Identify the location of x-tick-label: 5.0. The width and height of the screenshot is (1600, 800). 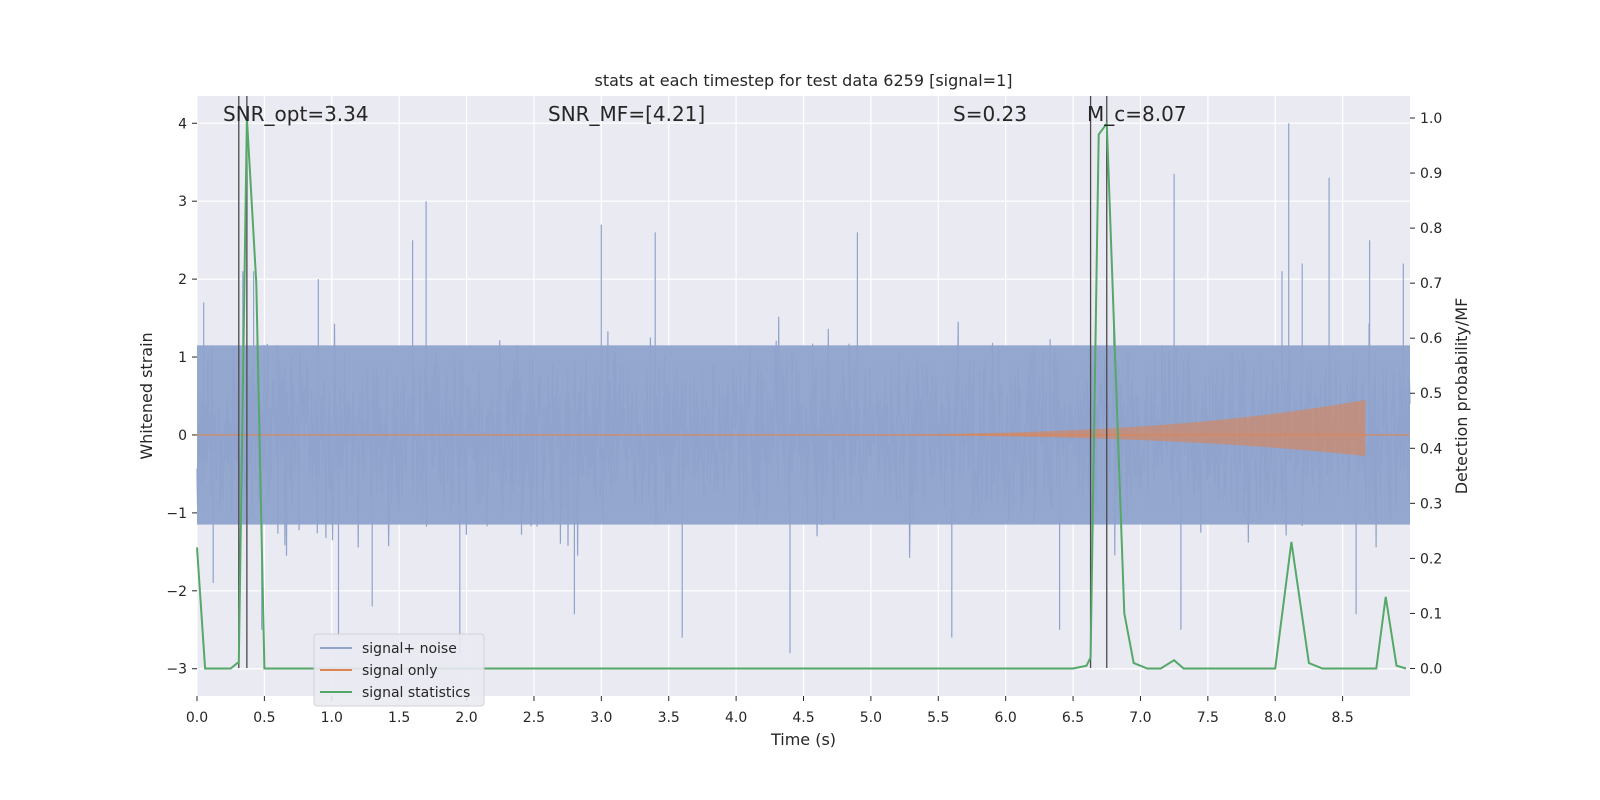
(871, 718).